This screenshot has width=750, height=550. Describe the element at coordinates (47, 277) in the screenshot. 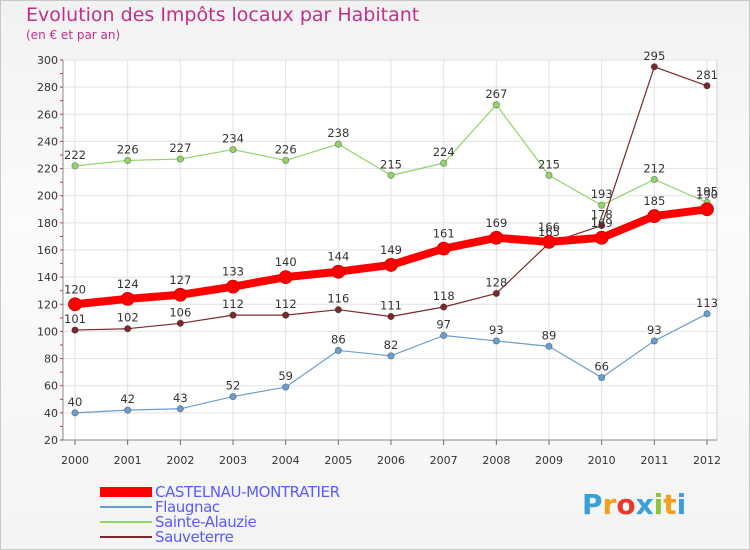

I see `y-tick-label: 140` at that location.